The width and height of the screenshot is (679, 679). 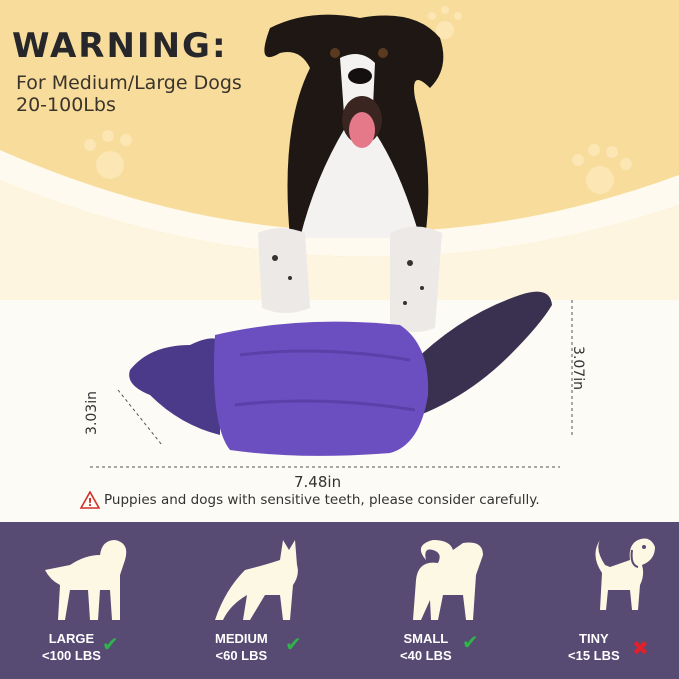 I want to click on tiny-dog-icon, so click(x=607, y=580).